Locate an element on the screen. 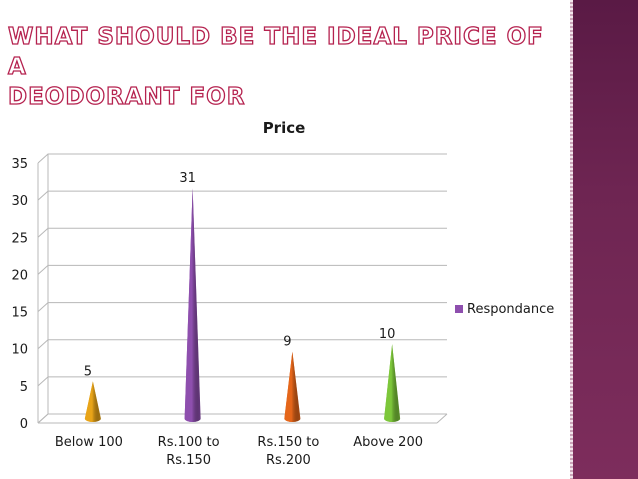 This screenshot has height=479, width=638. y-tick-label: 25 is located at coordinates (19, 238).